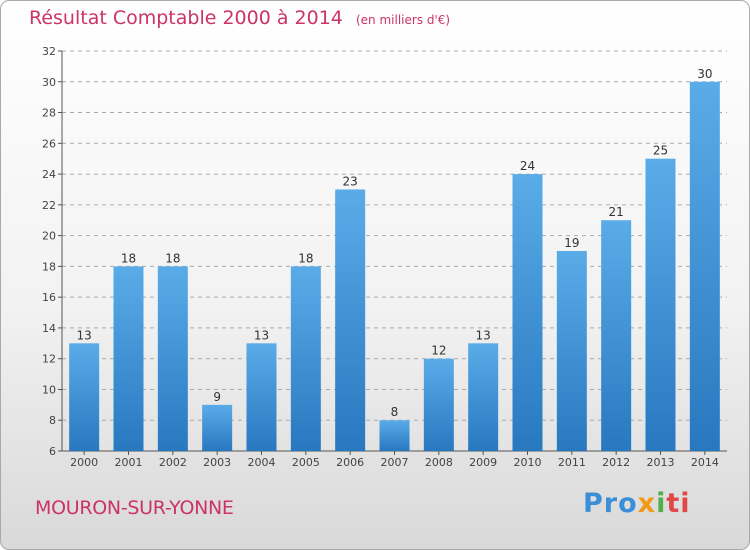  I want to click on value-label-2009: 13, so click(483, 335).